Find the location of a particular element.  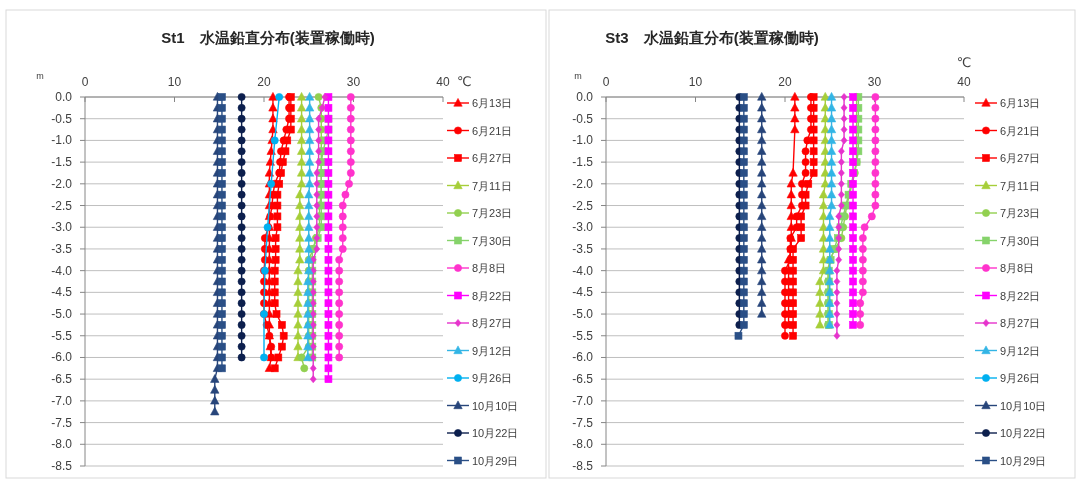

chart-title: St1 水温鉛直分布(装置稼働時) is located at coordinates (268, 37).